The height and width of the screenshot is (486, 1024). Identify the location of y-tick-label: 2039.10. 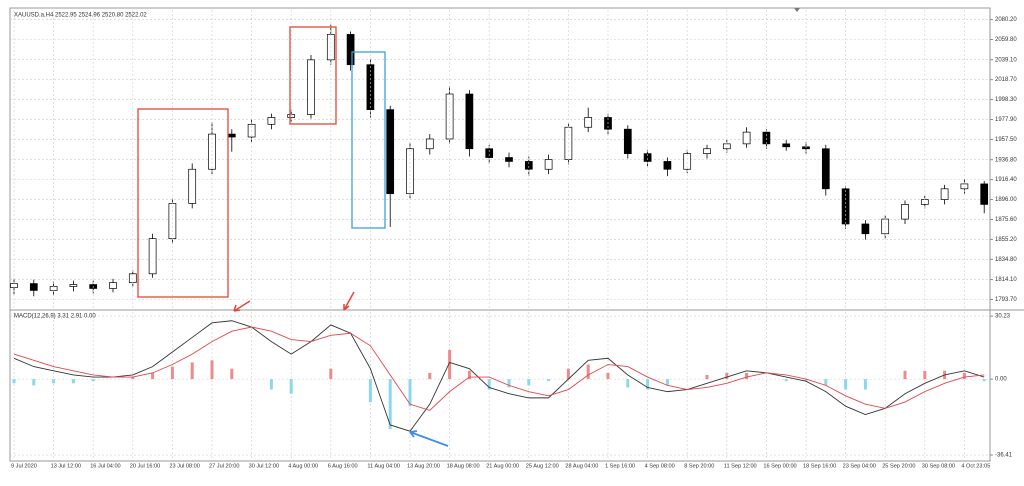
(1006, 60).